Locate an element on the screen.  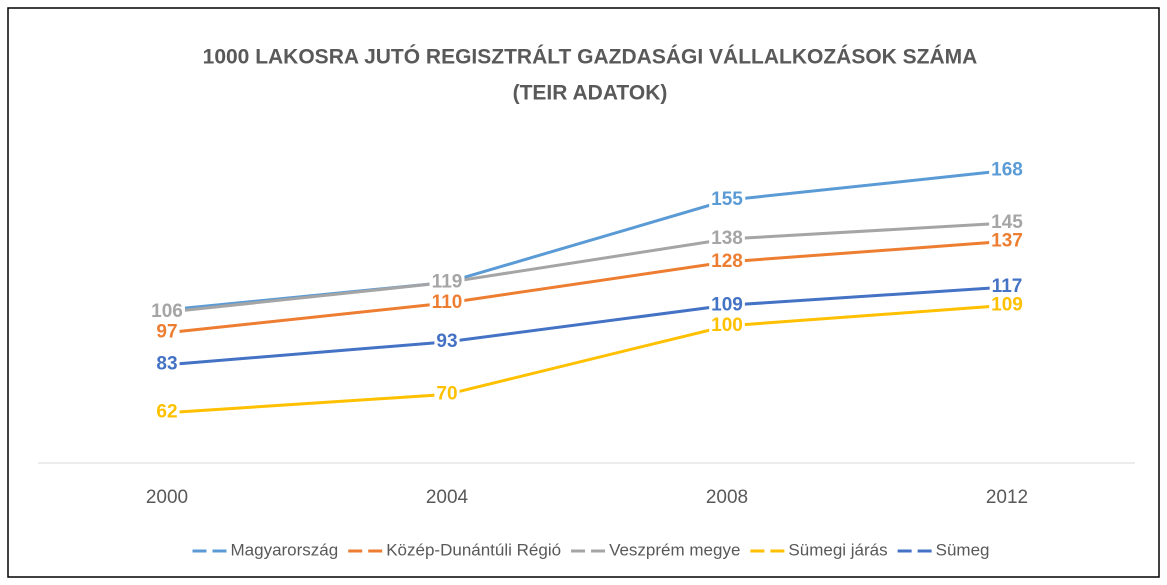
legend-item: Sümegi járás is located at coordinates (819, 549).